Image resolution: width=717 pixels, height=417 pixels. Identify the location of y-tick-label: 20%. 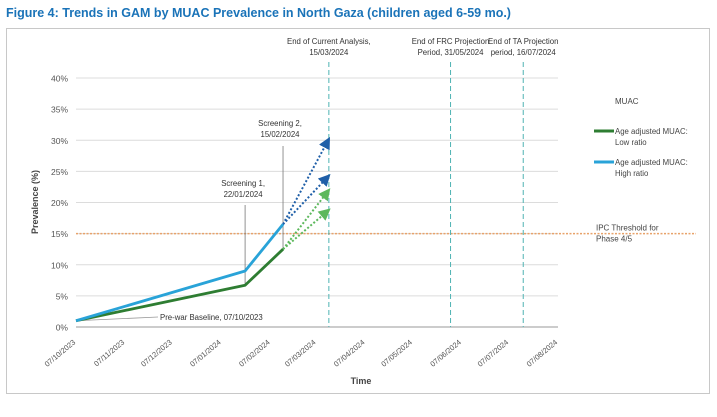
(59, 203).